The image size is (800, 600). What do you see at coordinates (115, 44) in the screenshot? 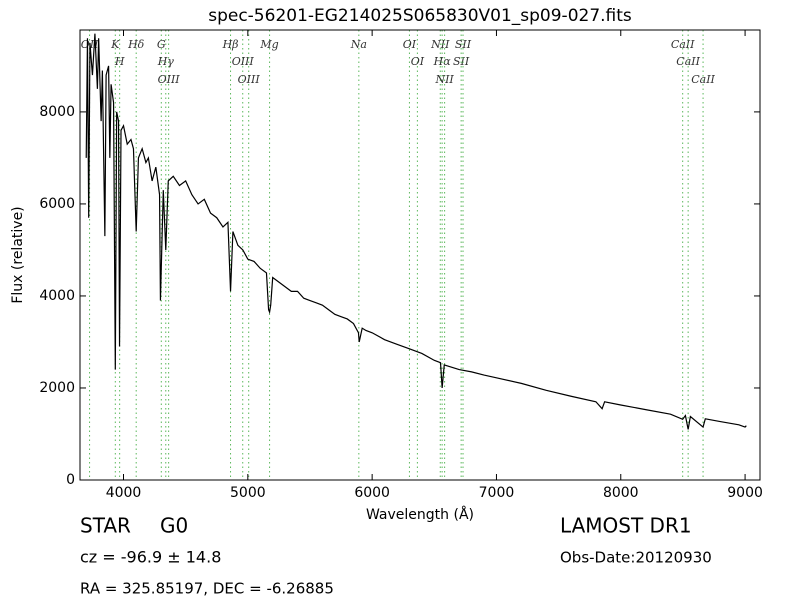
I see `spectral-line-label: K` at bounding box center [115, 44].